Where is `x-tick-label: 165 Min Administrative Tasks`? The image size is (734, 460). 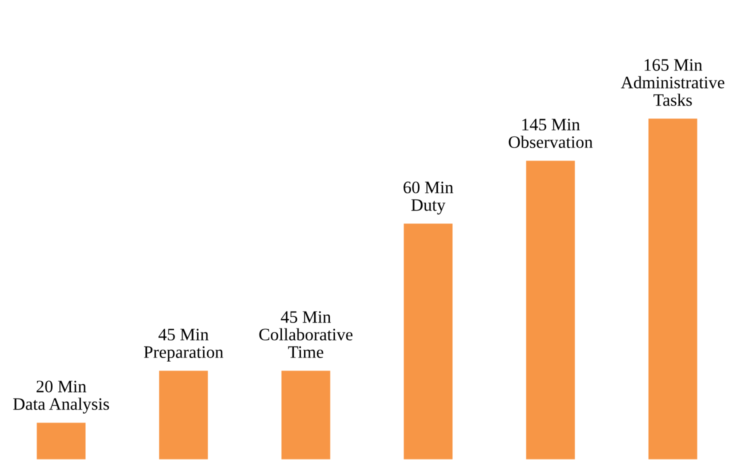 x-tick-label: 165 Min Administrative Tasks is located at coordinates (672, 82).